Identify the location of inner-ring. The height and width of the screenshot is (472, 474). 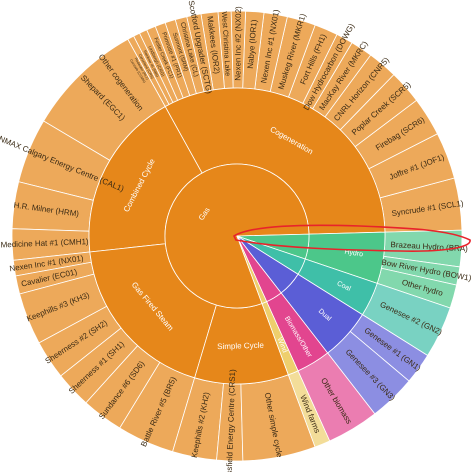
(237, 236).